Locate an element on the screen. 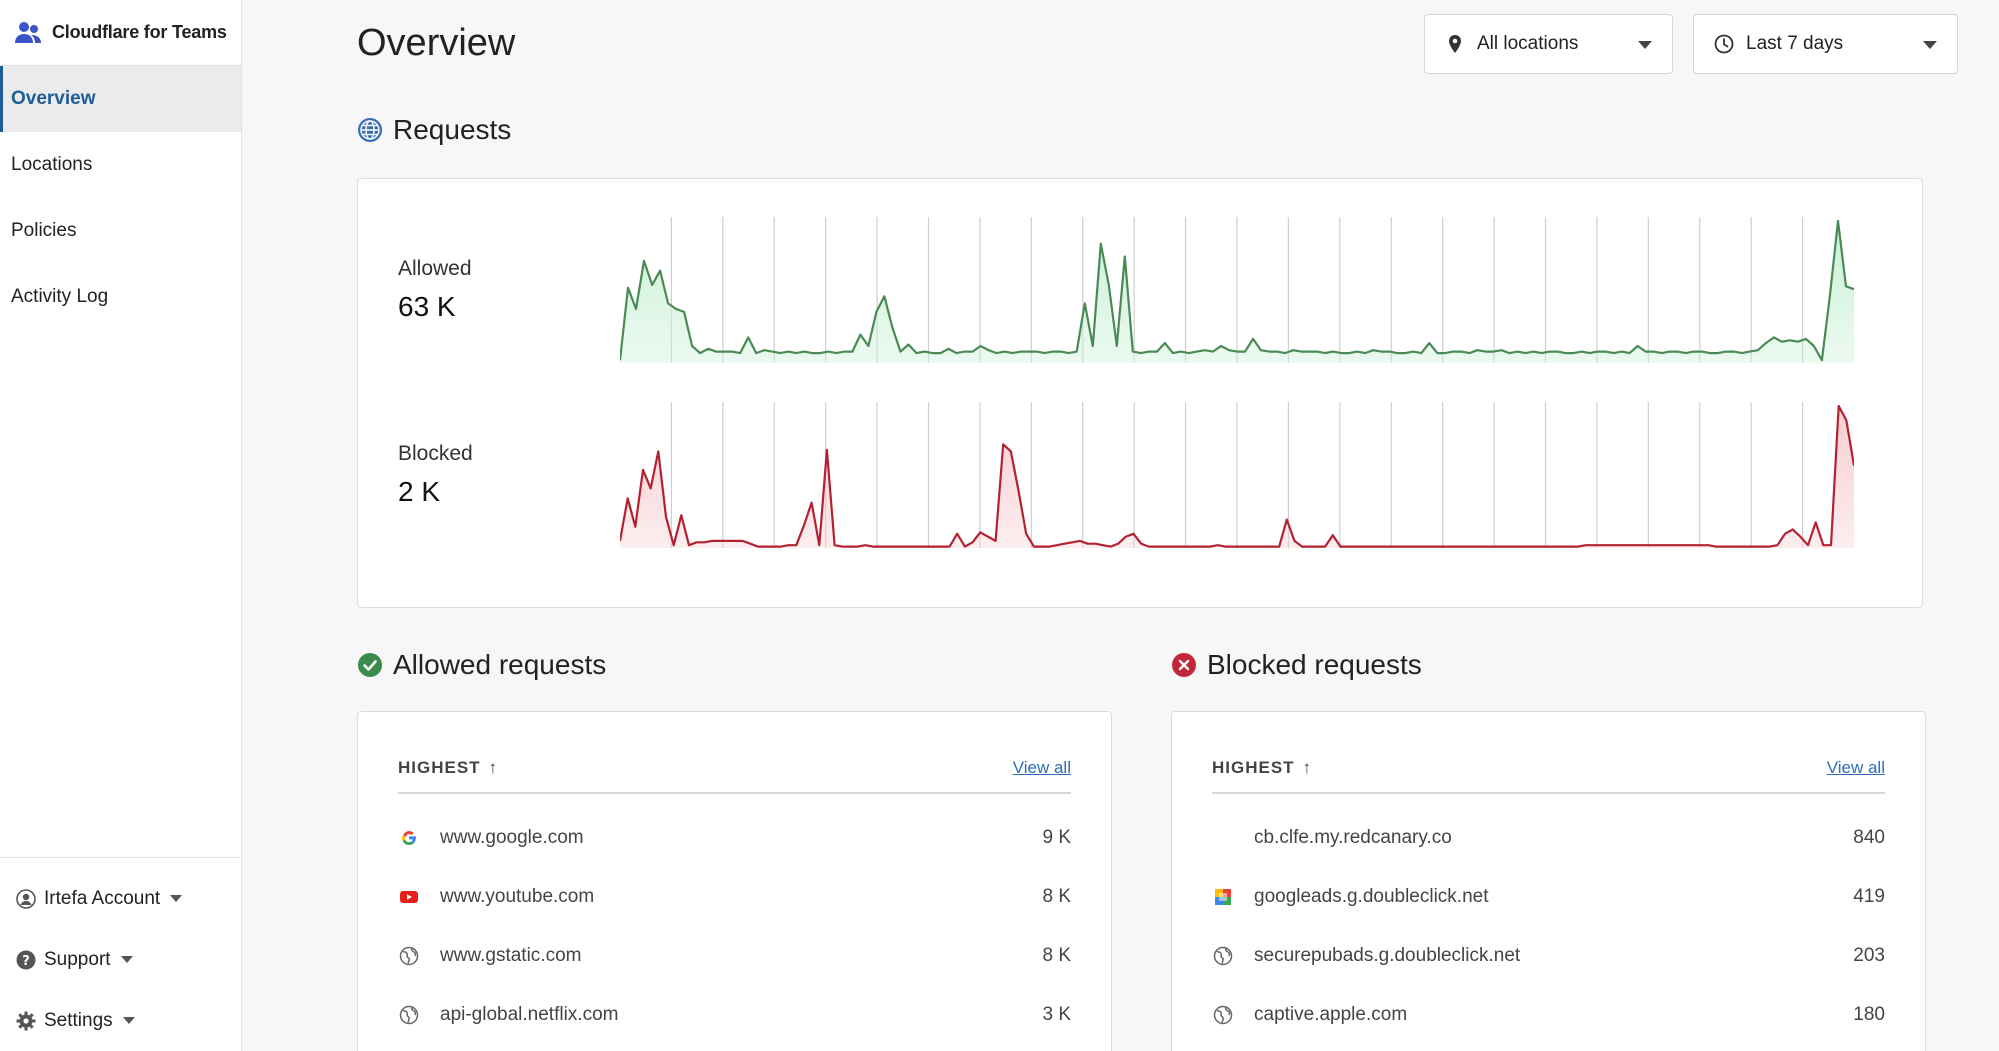 The width and height of the screenshot is (1999, 1051). blocked-requests-section-title: Blocked requests is located at coordinates (1296, 665).